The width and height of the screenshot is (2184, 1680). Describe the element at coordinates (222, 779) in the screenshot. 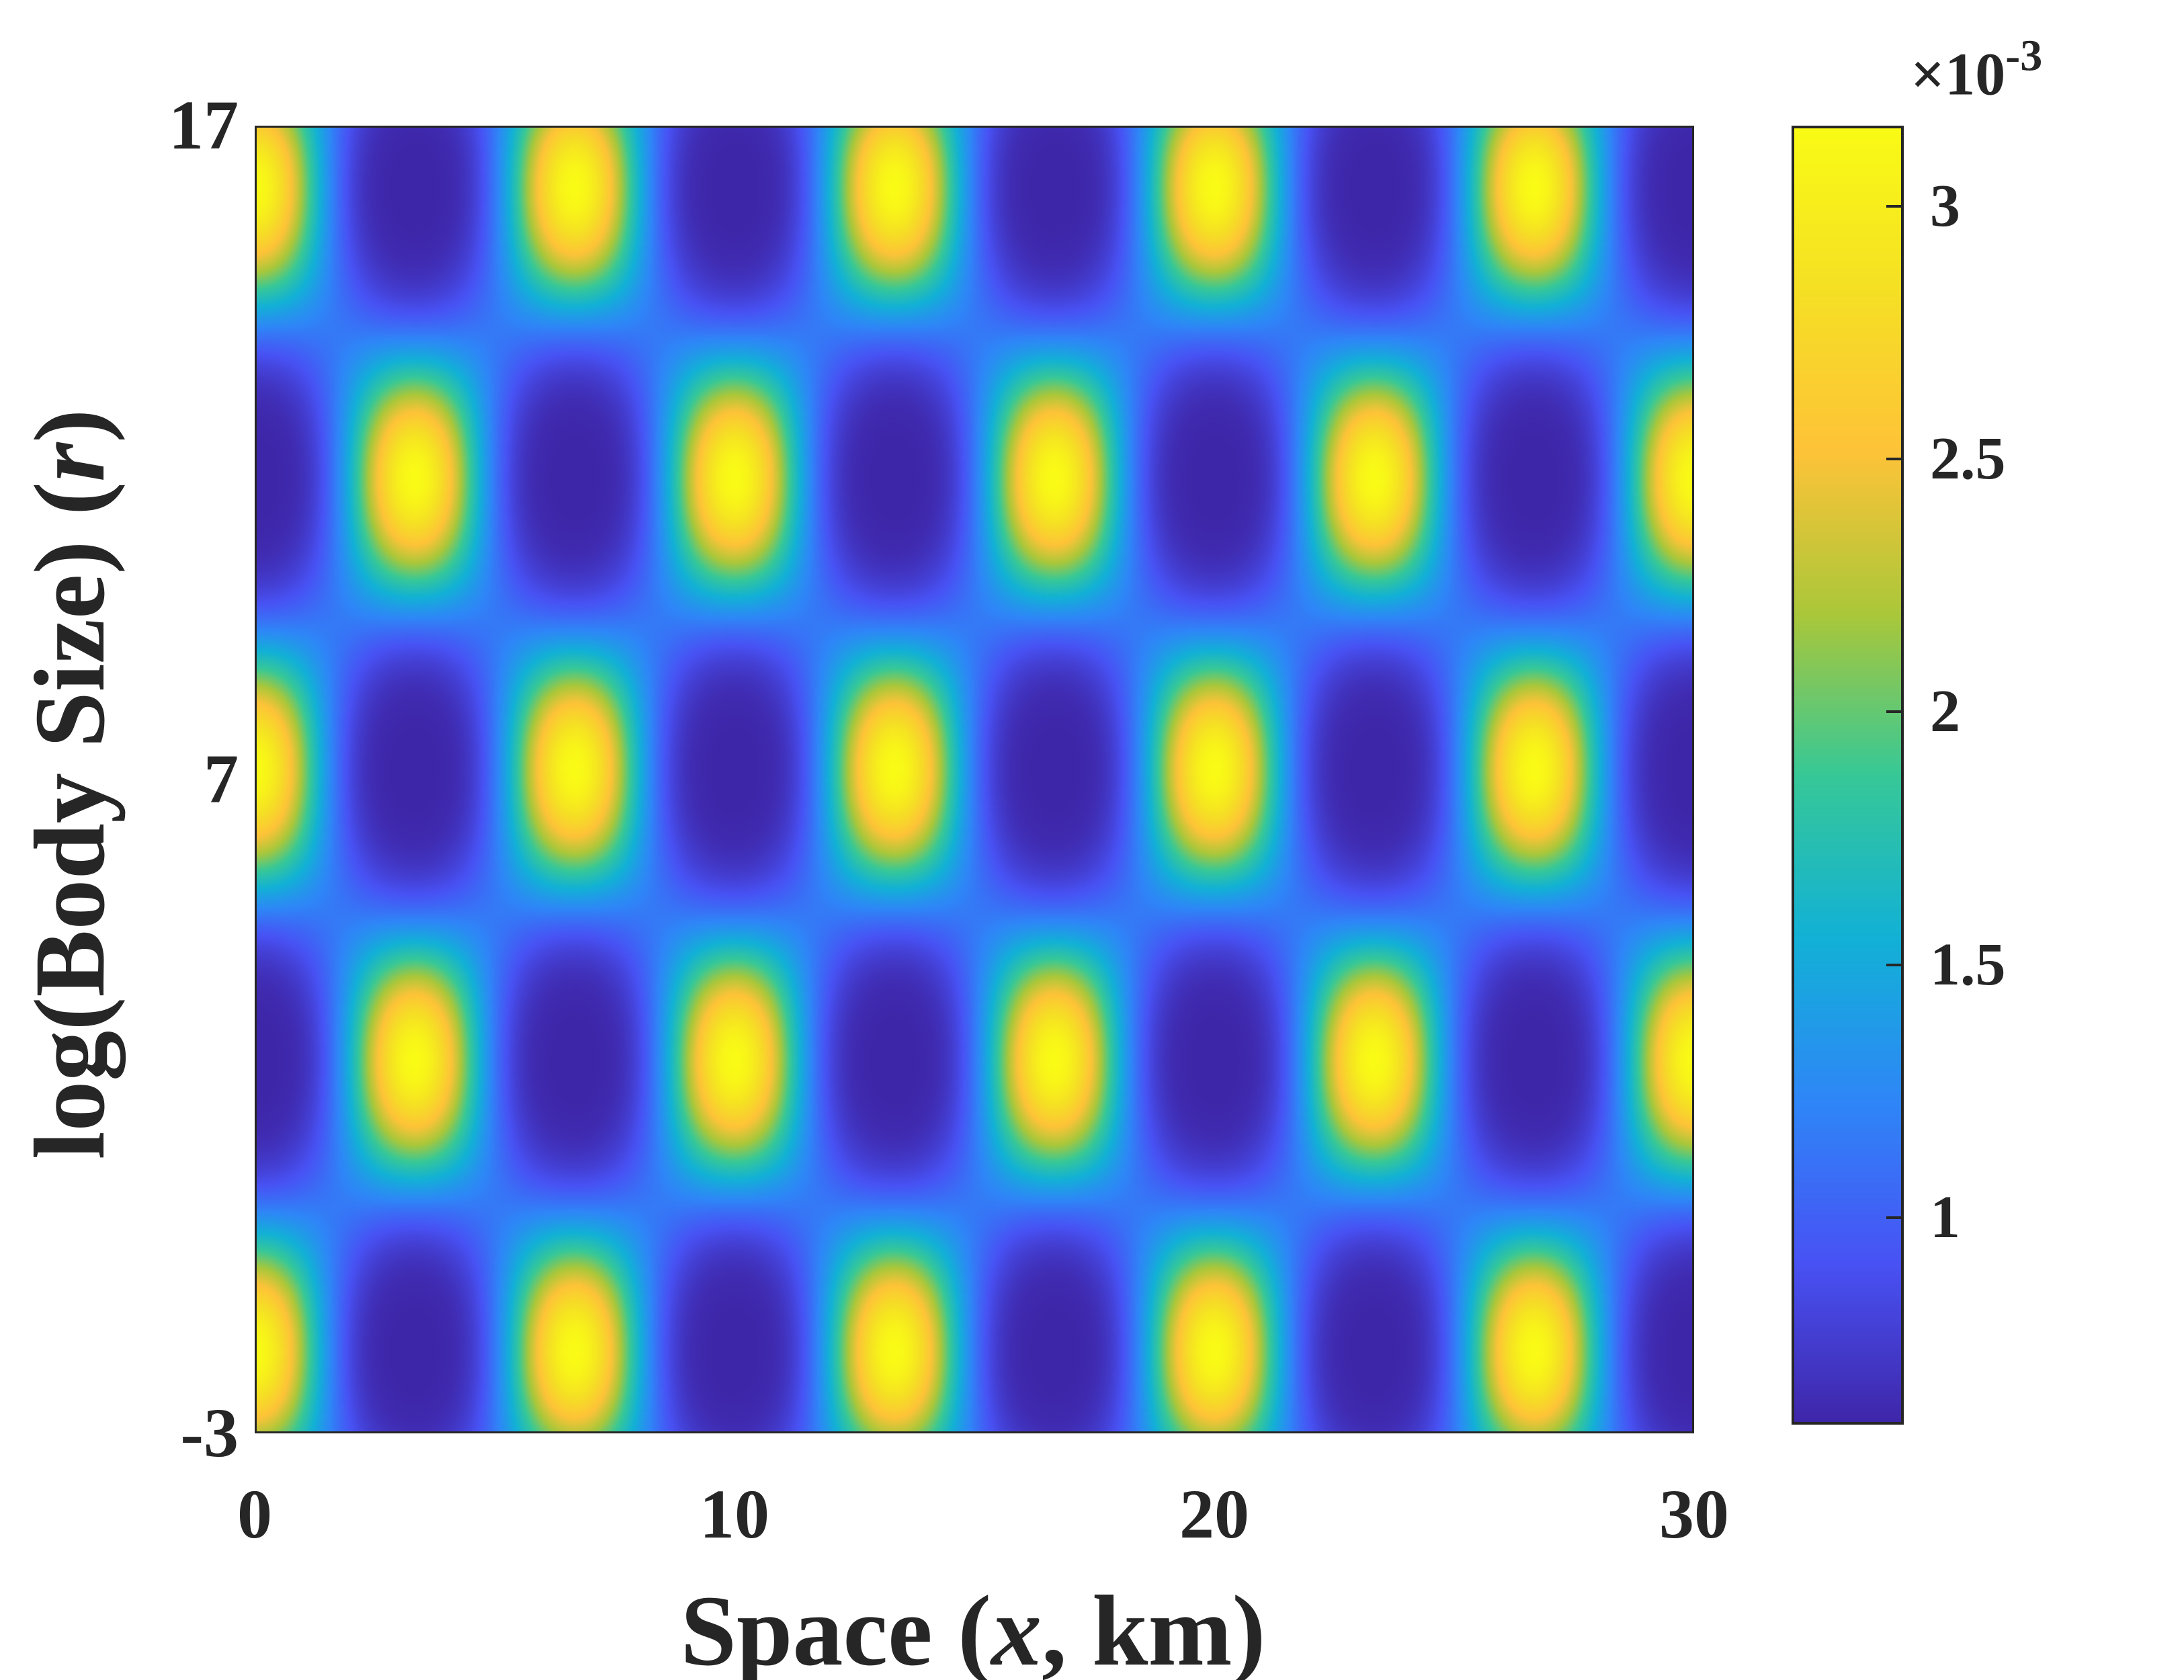

I see `y-tick-label: 7` at that location.